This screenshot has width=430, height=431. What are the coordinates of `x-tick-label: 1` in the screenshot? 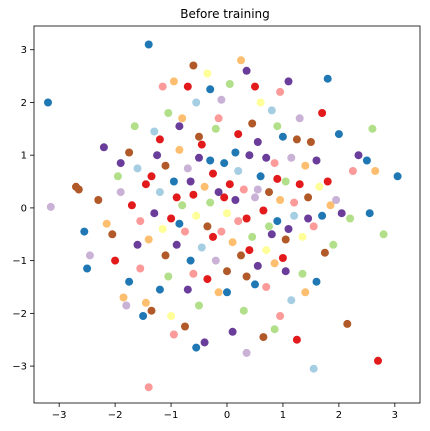 It's located at (283, 415).